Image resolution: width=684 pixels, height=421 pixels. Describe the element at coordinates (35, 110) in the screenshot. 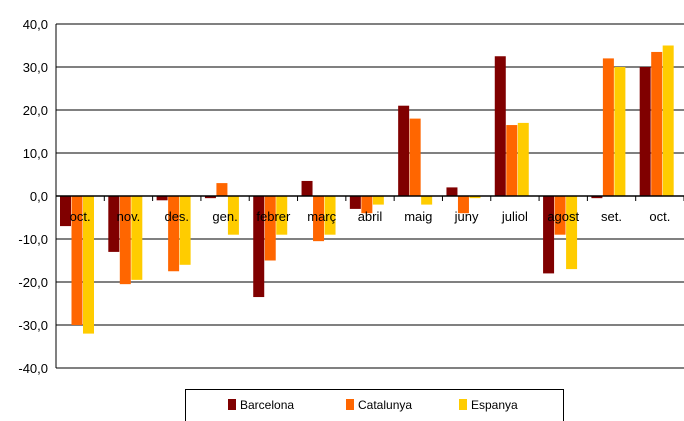

I see `y-tick-label: 20,0` at that location.